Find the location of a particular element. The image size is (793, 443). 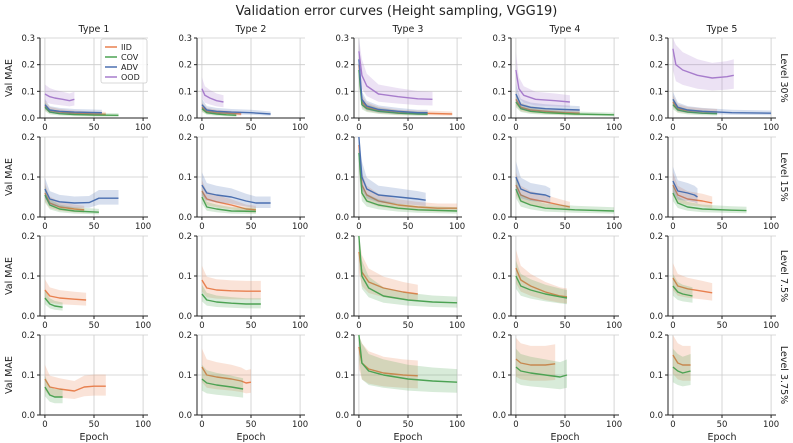

subplot-r1-c3: 0.0 0.1 0.2 0.3 0 50 100 Type 3 is located at coordinates (400, 78).